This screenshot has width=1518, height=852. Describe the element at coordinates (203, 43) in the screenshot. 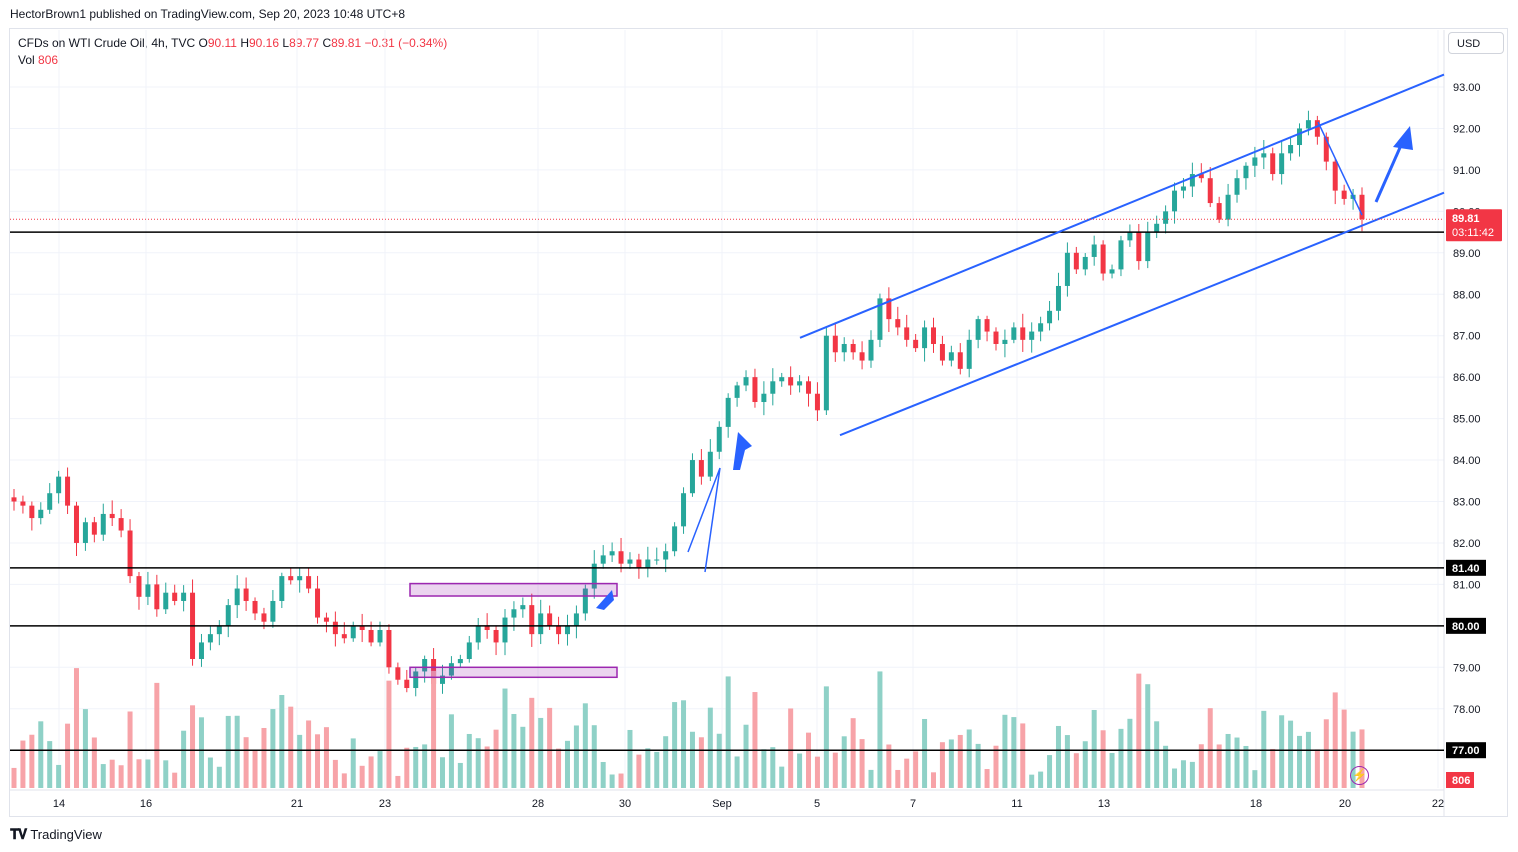

I see `legend-open-label: O` at that location.